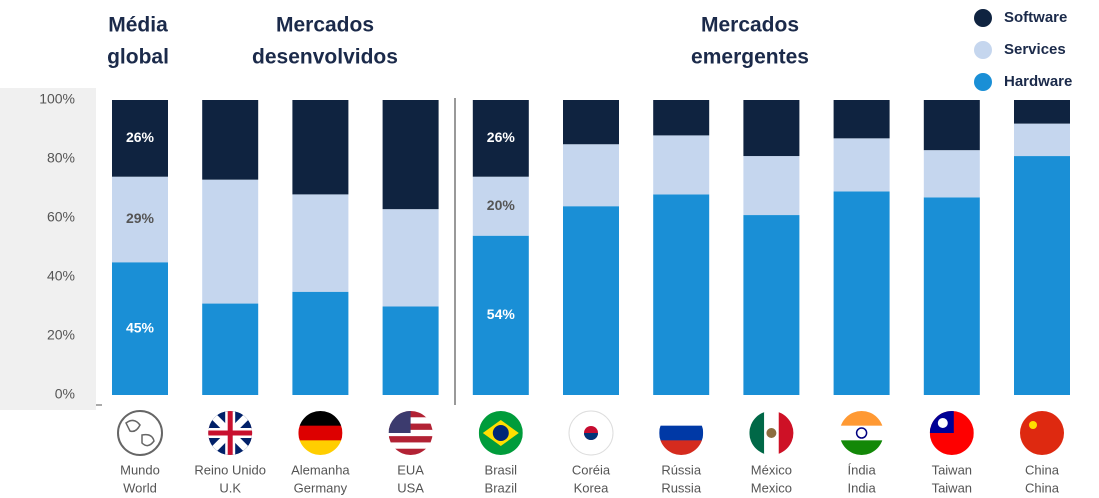 This screenshot has height=498, width=1099. Describe the element at coordinates (681, 469) in the screenshot. I see `x-tick-label: Rússia` at that location.